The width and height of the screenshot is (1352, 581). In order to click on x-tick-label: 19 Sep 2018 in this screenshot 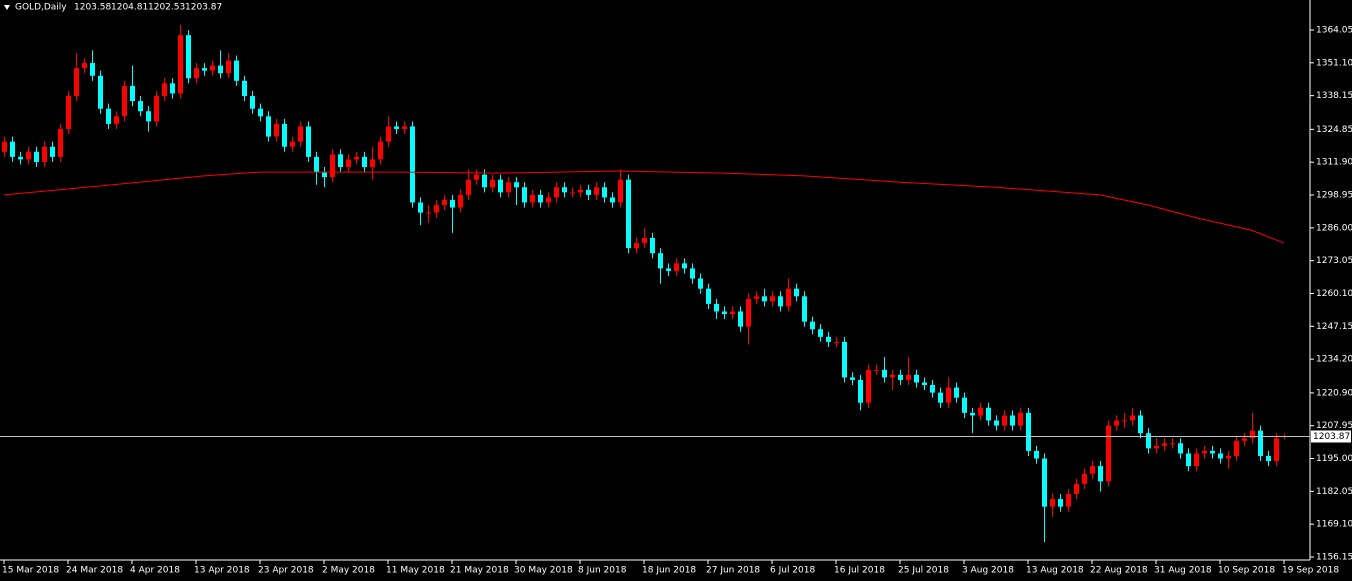, I will do `click(1310, 571)`.